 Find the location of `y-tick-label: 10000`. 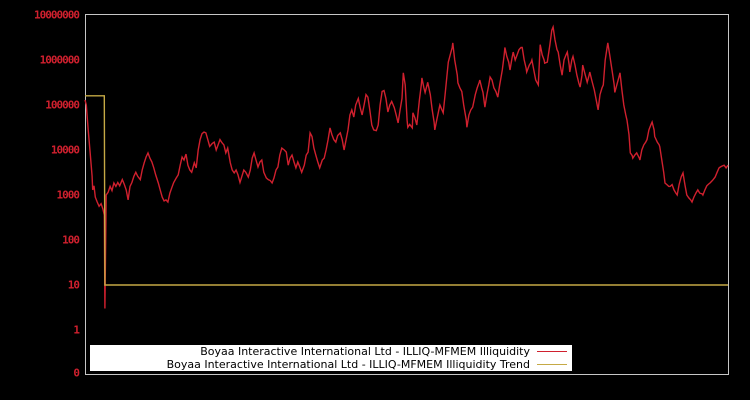

y-tick-label: 10000 is located at coordinates (65, 150).